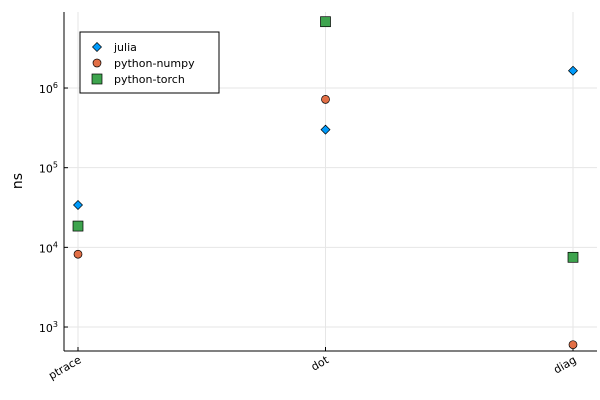  What do you see at coordinates (48, 327) in the screenshot?
I see `y-tick-label: 10³` at bounding box center [48, 327].